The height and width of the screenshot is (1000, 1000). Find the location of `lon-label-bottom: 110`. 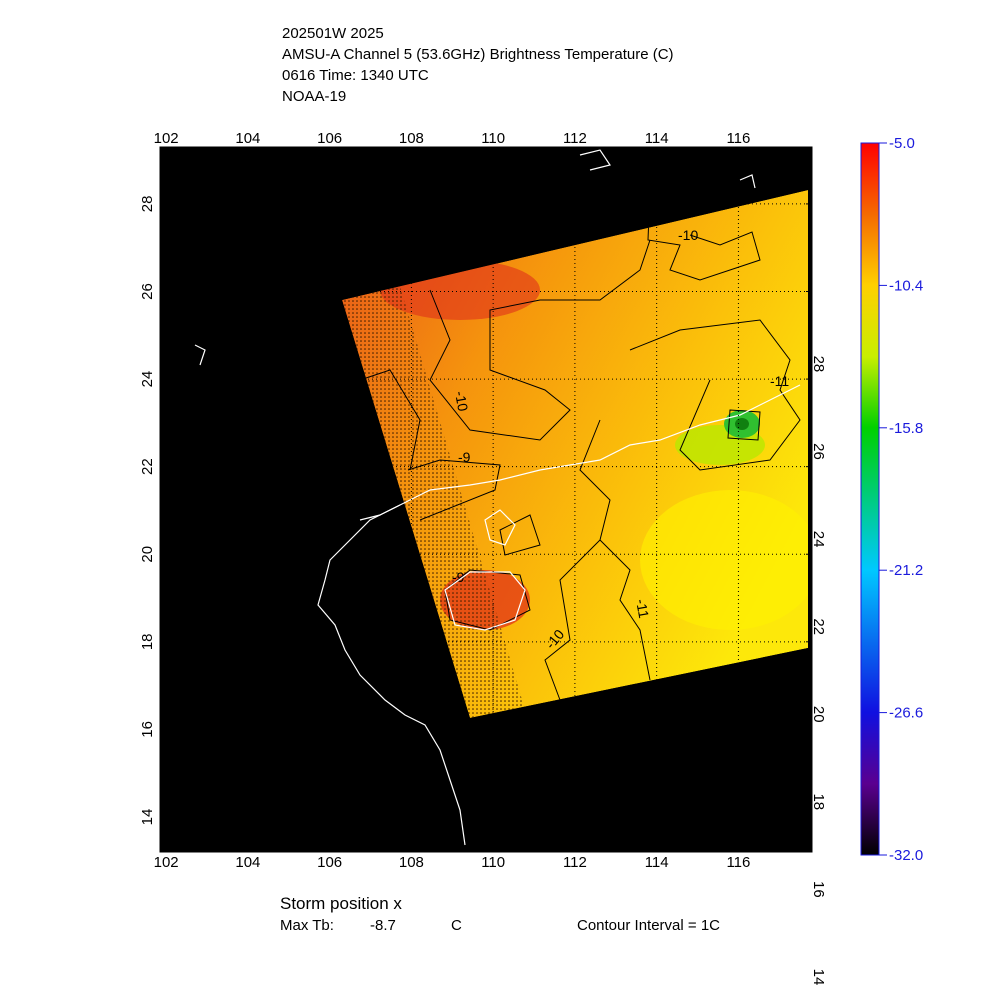

lon-label-bottom: 110 is located at coordinates (493, 862).